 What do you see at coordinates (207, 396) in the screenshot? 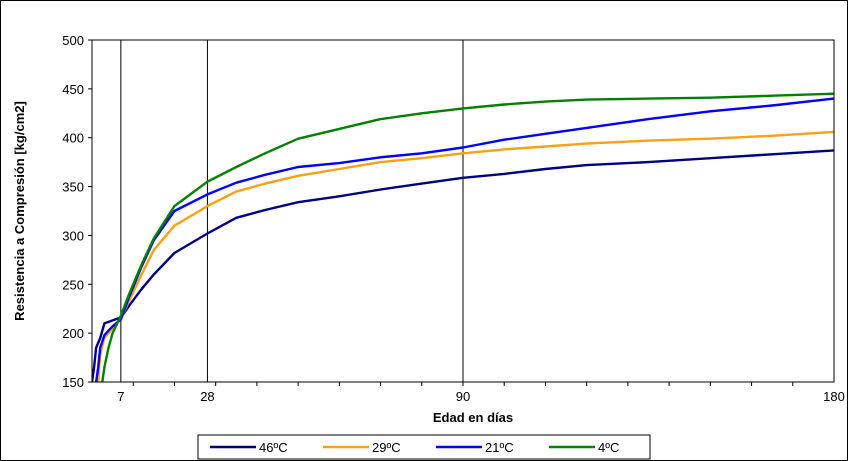
I see `x-tick-label: 28` at bounding box center [207, 396].